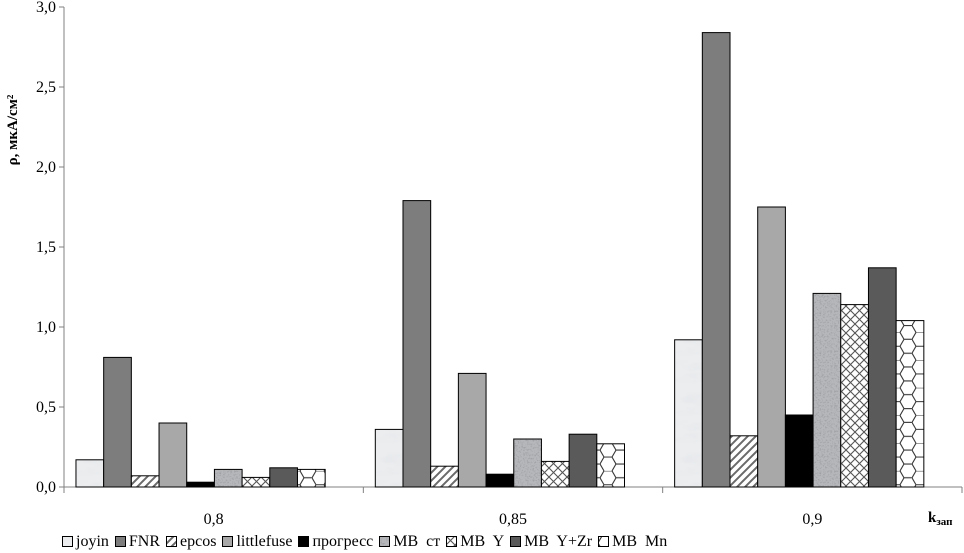  Describe the element at coordinates (13, 129) in the screenshot. I see `y-axis-title: ρ, мкА/см²` at that location.